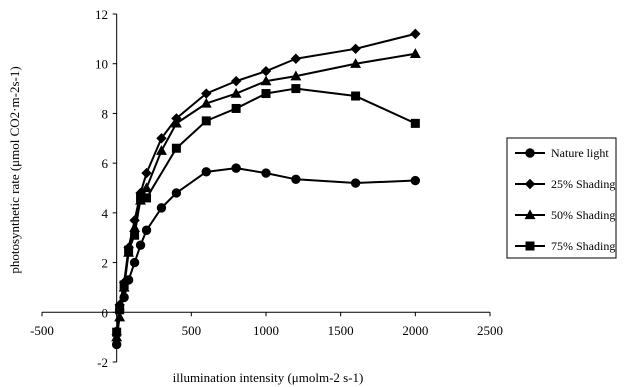 The width and height of the screenshot is (626, 387). Describe the element at coordinates (105, 263) in the screenshot. I see `y-tick-label: 2` at that location.